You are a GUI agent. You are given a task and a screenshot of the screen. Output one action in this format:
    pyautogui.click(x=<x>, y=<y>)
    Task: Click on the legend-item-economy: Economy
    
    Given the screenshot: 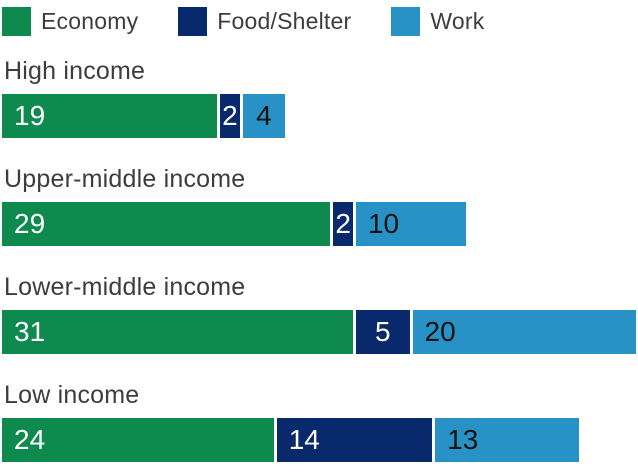 What is the action you would take?
    pyautogui.click(x=70, y=21)
    